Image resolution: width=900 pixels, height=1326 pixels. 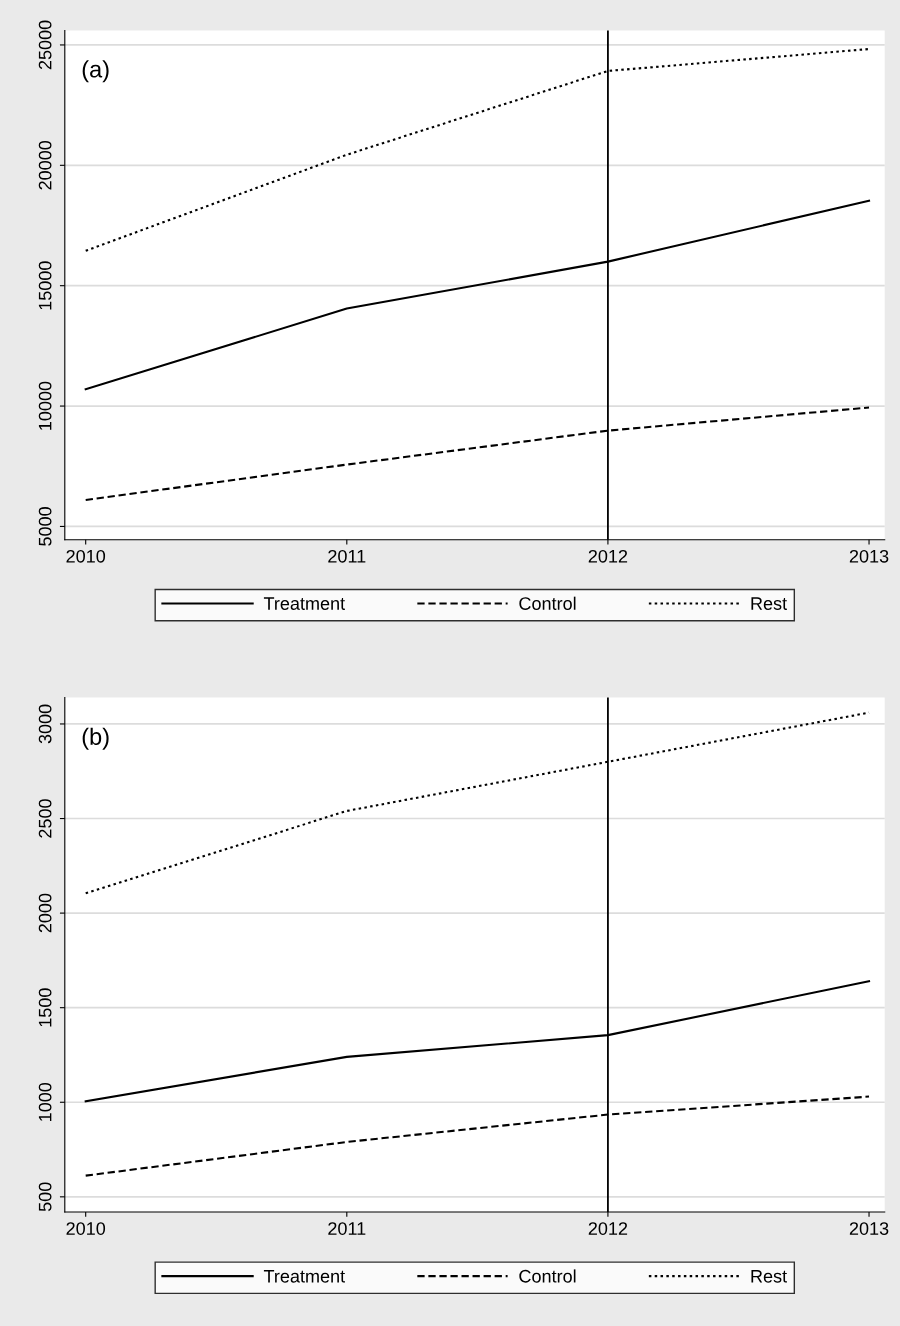 What do you see at coordinates (45, 405) in the screenshot?
I see `y-tick-label: 10000` at bounding box center [45, 405].